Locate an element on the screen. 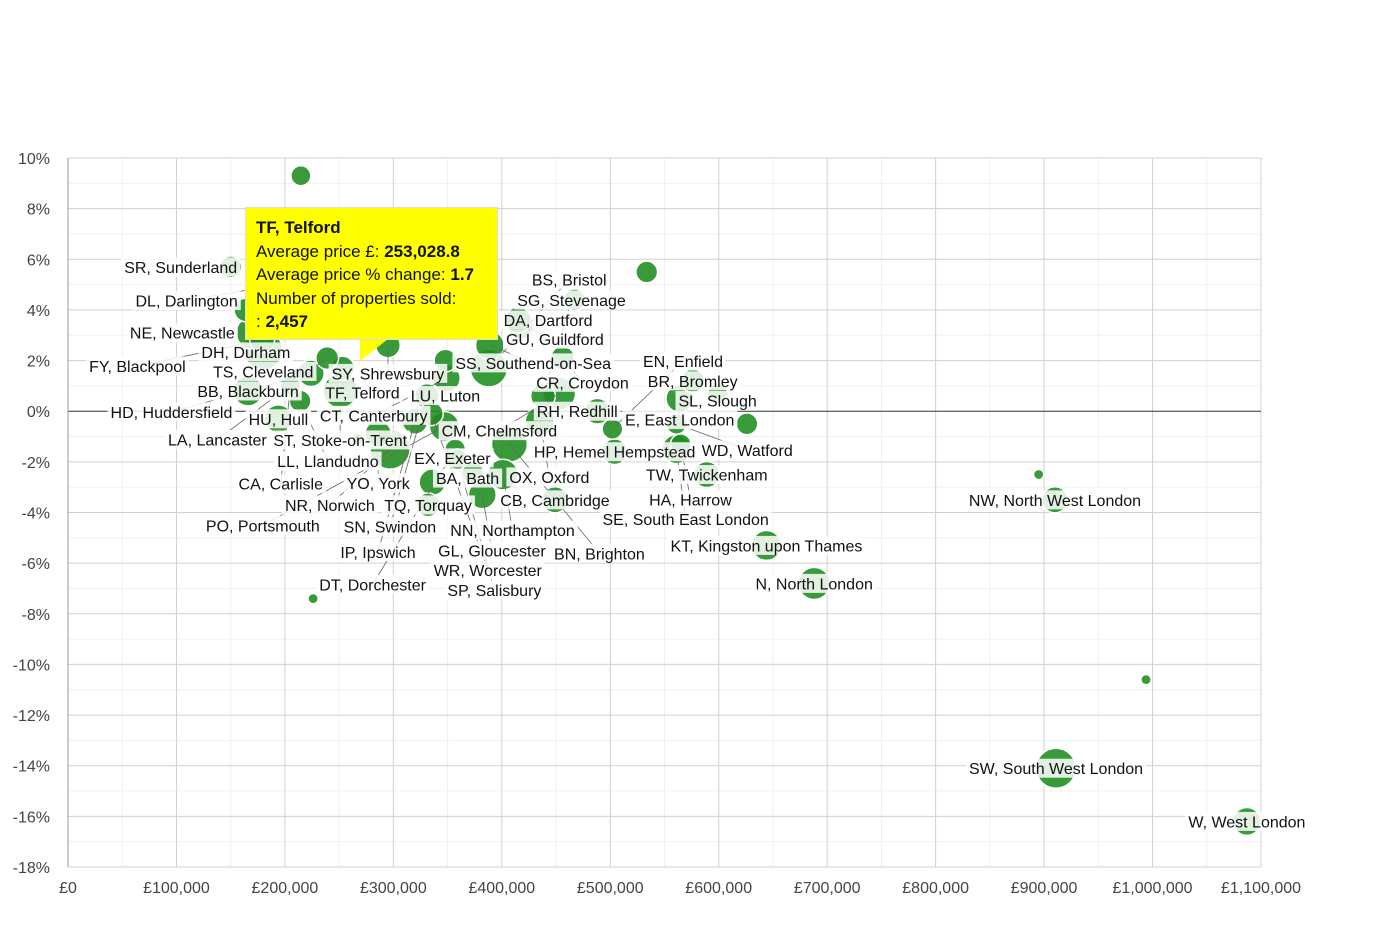 Image resolution: width=1390 pixels, height=940 pixels. bubble-label: SE, South East London is located at coordinates (685, 520).